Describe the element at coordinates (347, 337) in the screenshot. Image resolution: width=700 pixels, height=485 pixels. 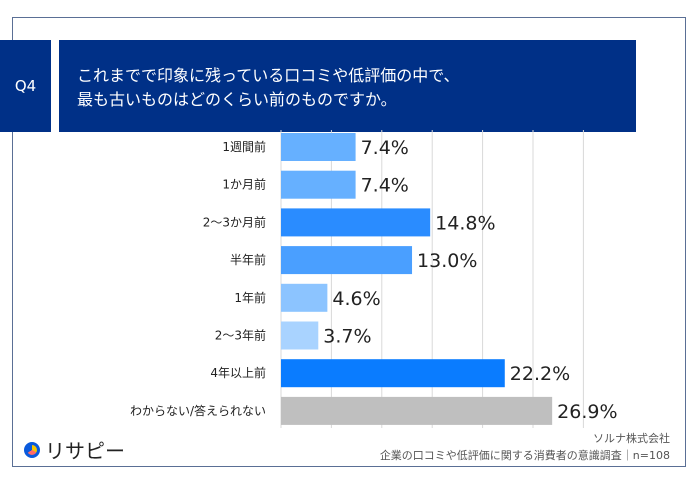
I see `value-label: 3.7%` at that location.